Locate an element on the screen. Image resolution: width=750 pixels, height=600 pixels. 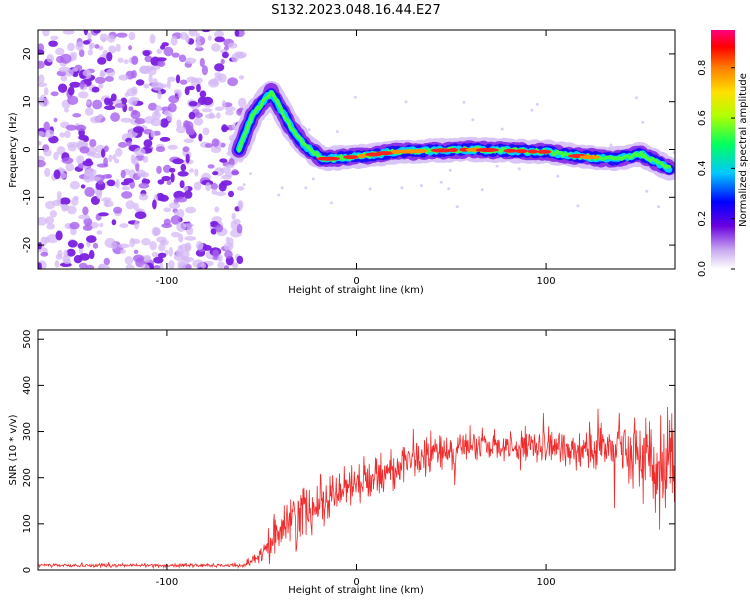
y-tick-label: 300 is located at coordinates (27, 431).